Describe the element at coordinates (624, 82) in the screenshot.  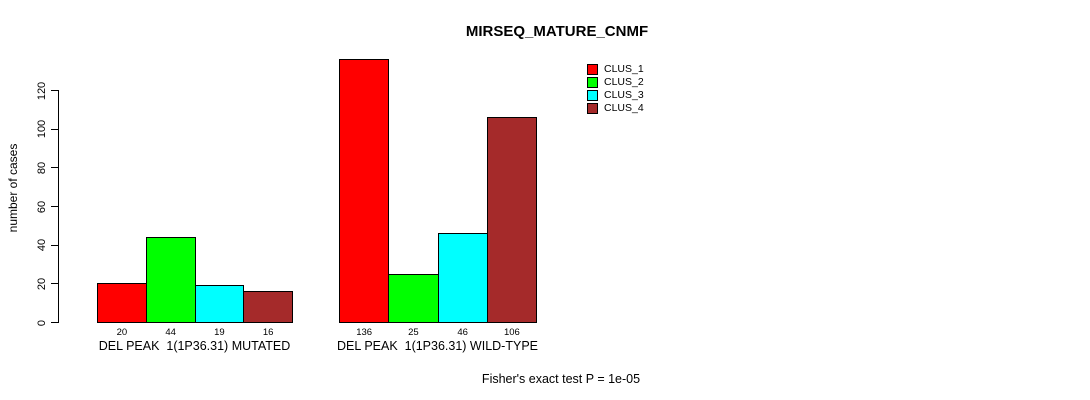
I see `legend-label: CLUS_2` at that location.